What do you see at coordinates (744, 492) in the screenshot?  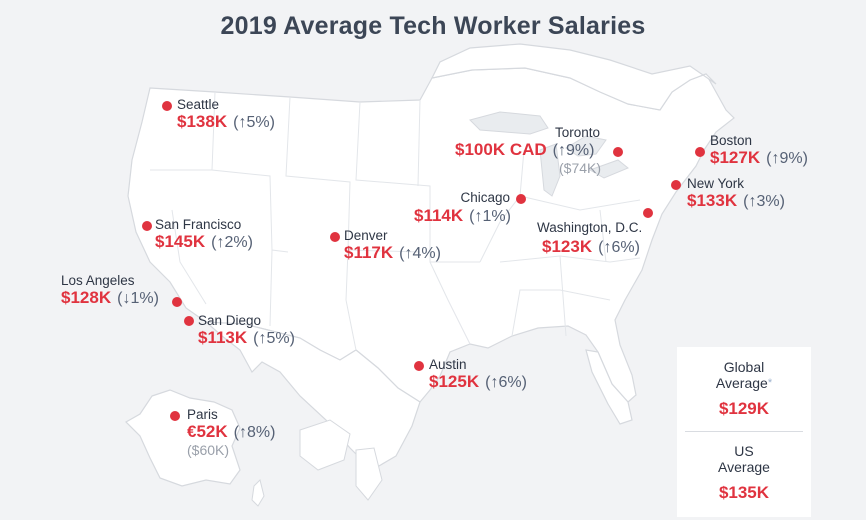 I see `us-average-value: $135K` at bounding box center [744, 492].